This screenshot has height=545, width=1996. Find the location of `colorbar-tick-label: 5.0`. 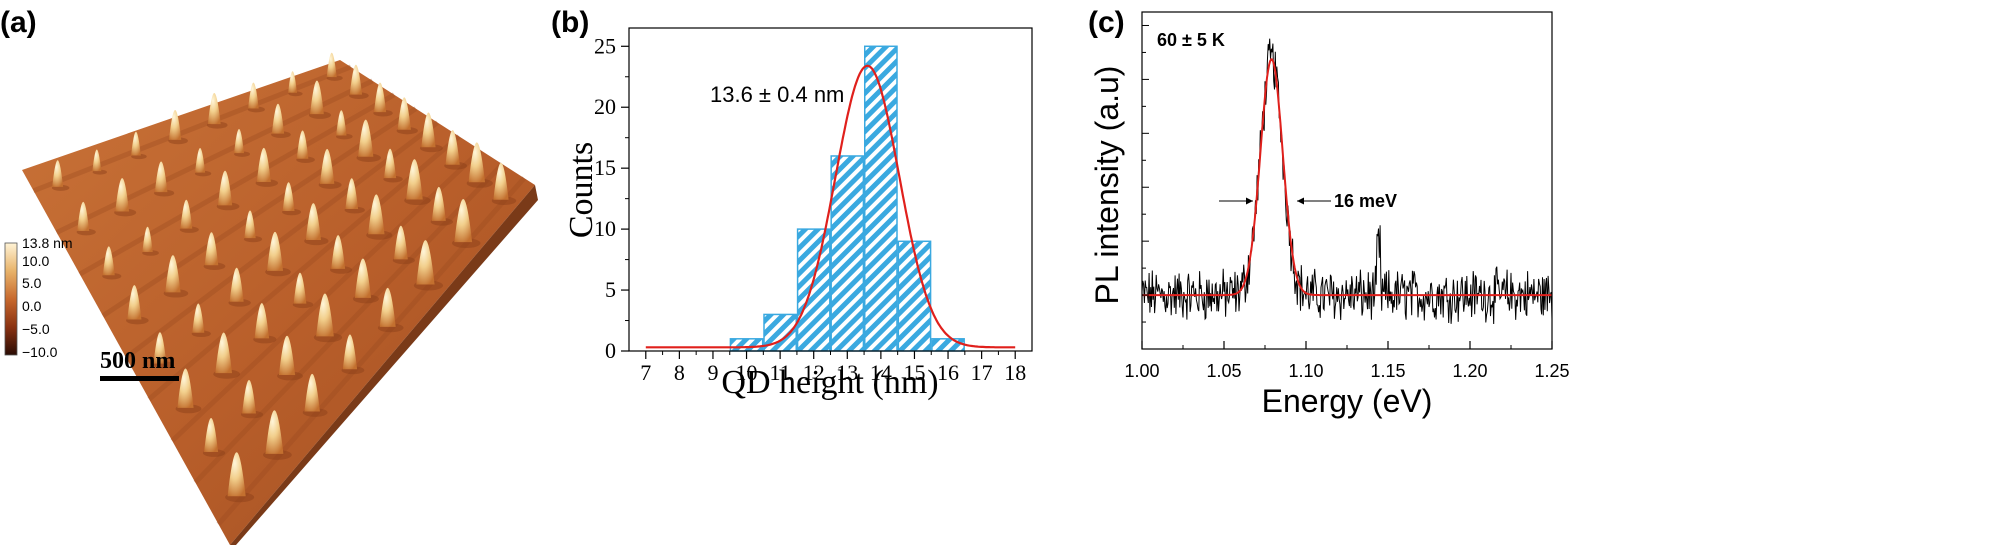

colorbar-tick-label: 5.0 is located at coordinates (32, 283).